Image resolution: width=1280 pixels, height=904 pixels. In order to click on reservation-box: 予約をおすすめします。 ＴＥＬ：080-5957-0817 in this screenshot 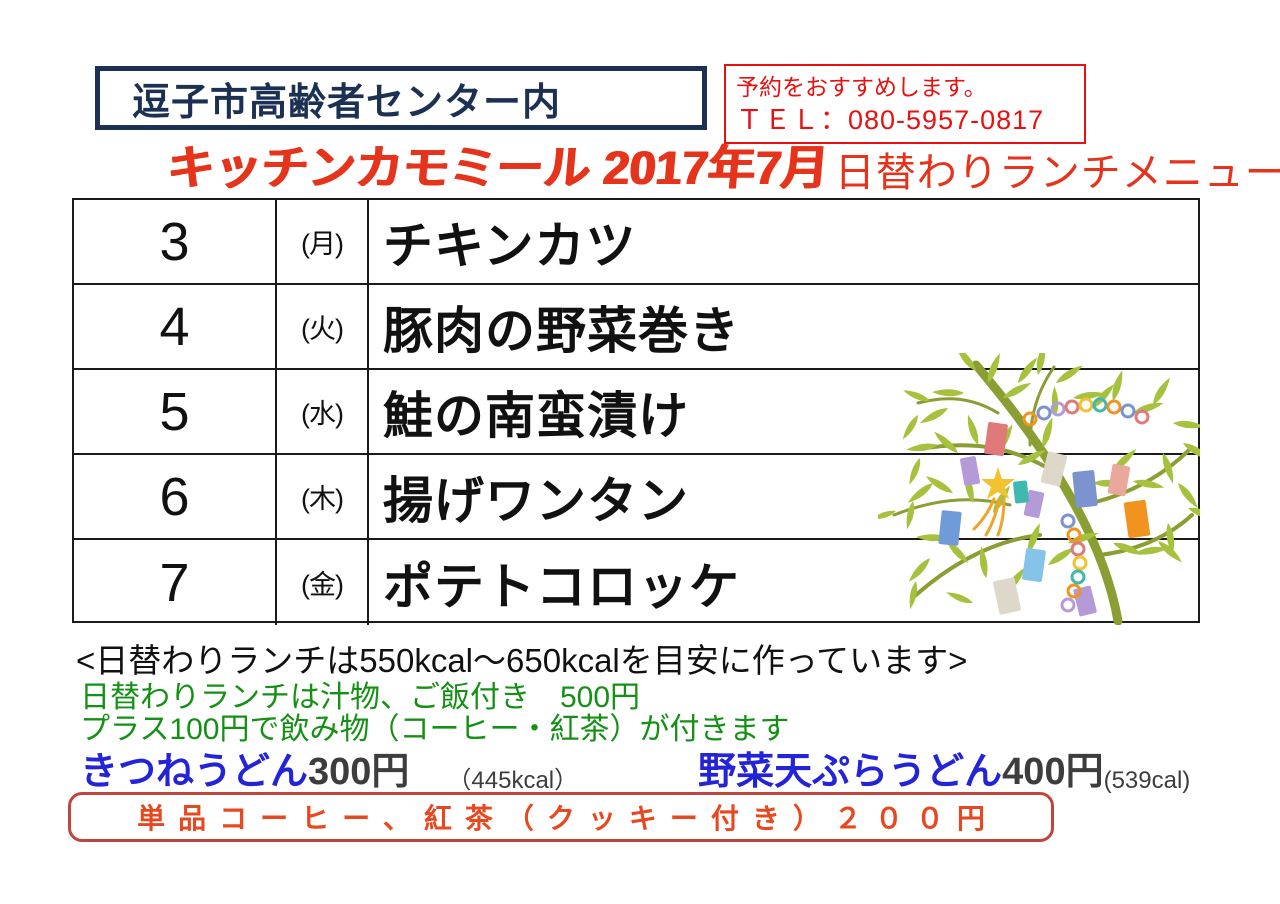, I will do `click(905, 104)`.